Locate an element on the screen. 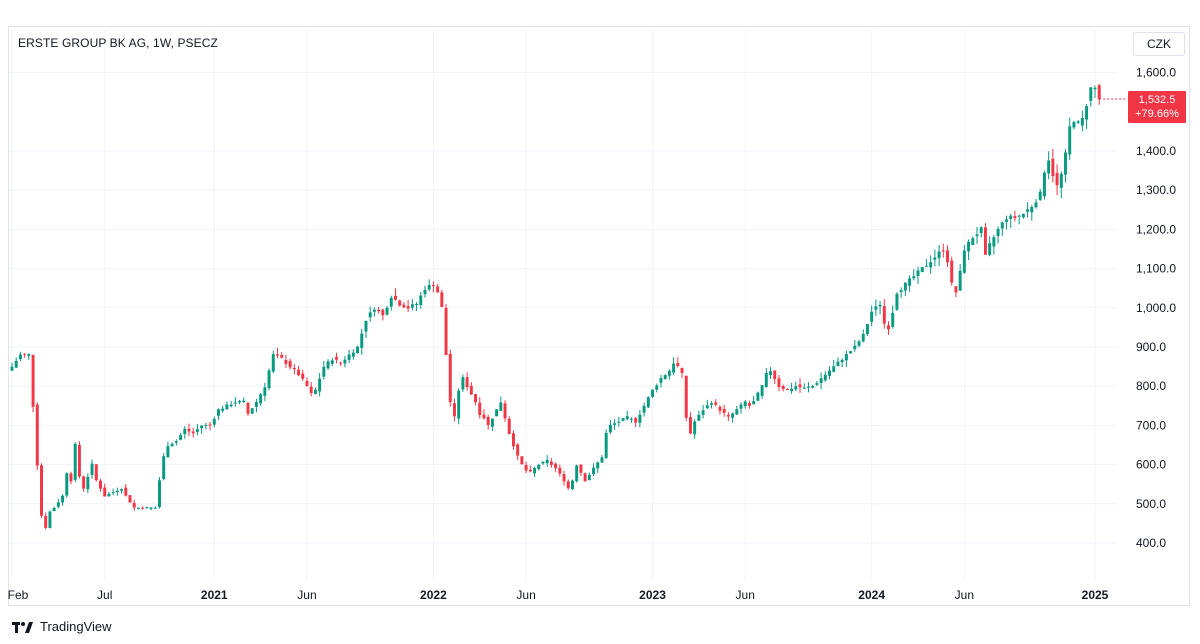  last-price-badge: 1,532.5 +79.66% is located at coordinates (1157, 107).